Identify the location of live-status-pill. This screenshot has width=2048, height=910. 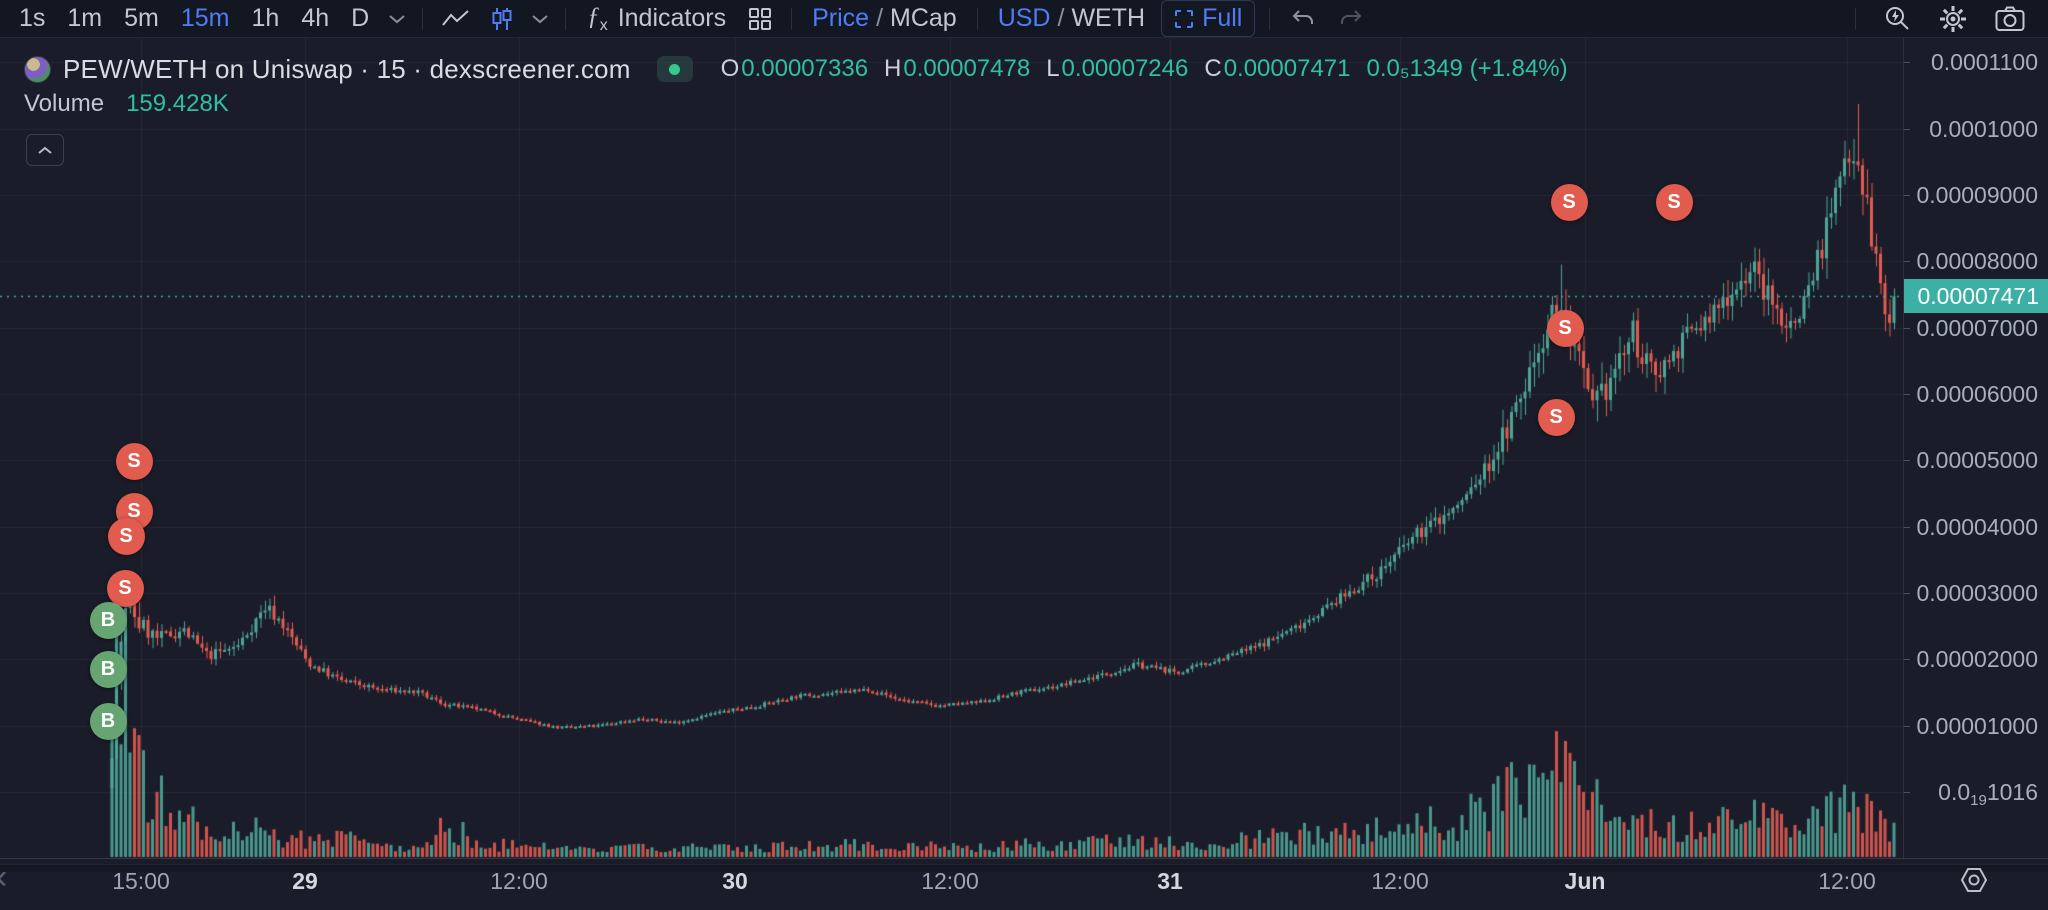
(674, 69).